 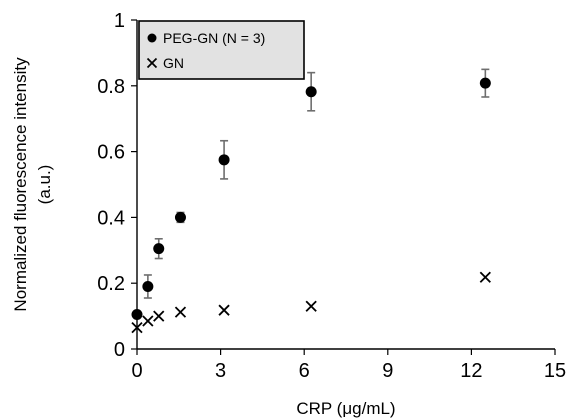 I want to click on legend-cross-marker-icon, so click(x=152, y=63).